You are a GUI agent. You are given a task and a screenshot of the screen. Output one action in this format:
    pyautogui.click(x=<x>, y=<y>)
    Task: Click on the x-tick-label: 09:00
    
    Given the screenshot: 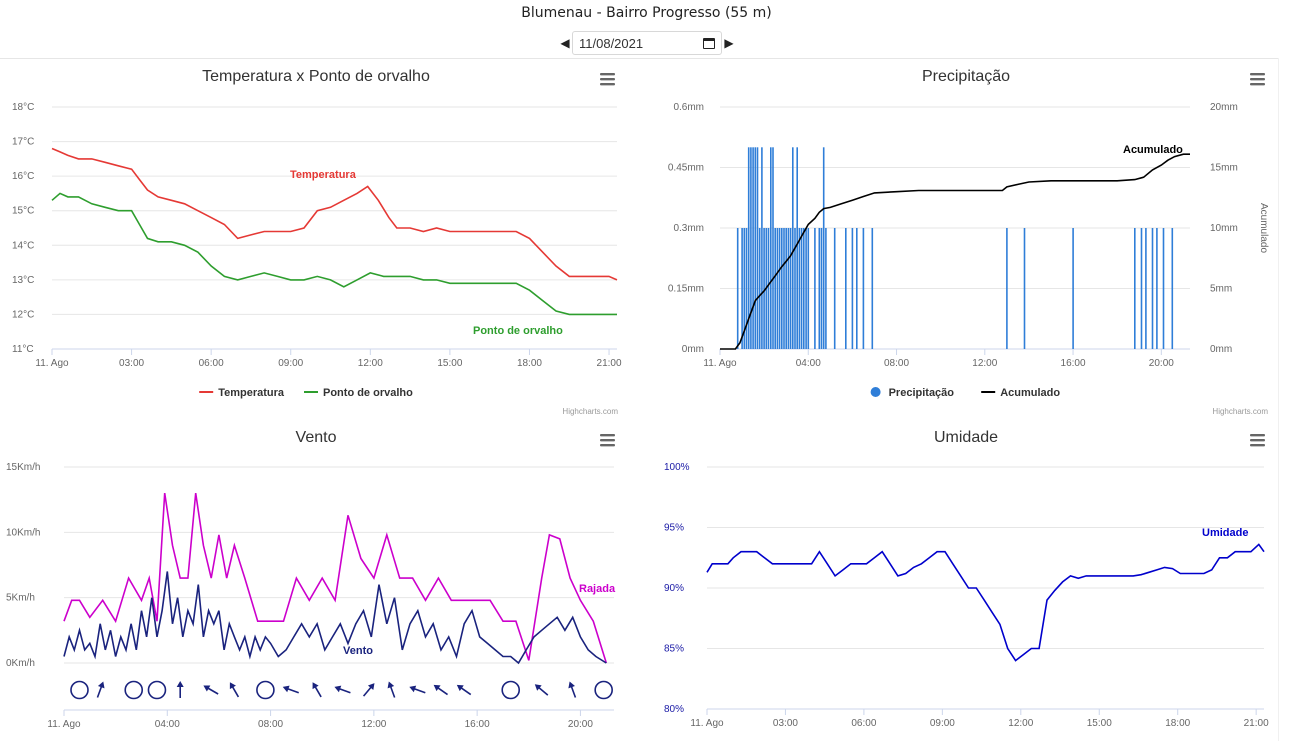 What is the action you would take?
    pyautogui.click(x=942, y=723)
    